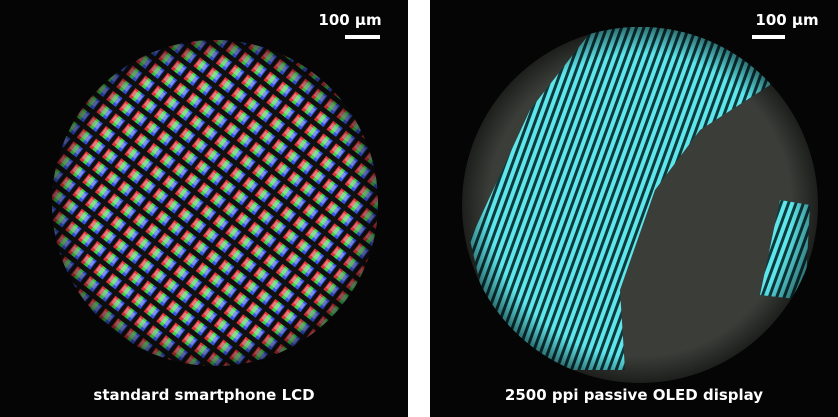  I want to click on caption: 2500 ppi passive OLED display, so click(634, 395).